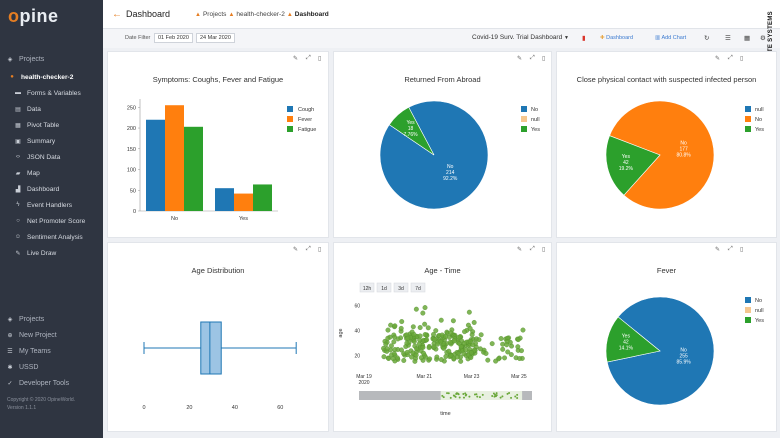 The image size is (780, 438). Describe the element at coordinates (48, 93) in the screenshot. I see `sidebar-item-forms: ▬ Forms & Variables` at that location.